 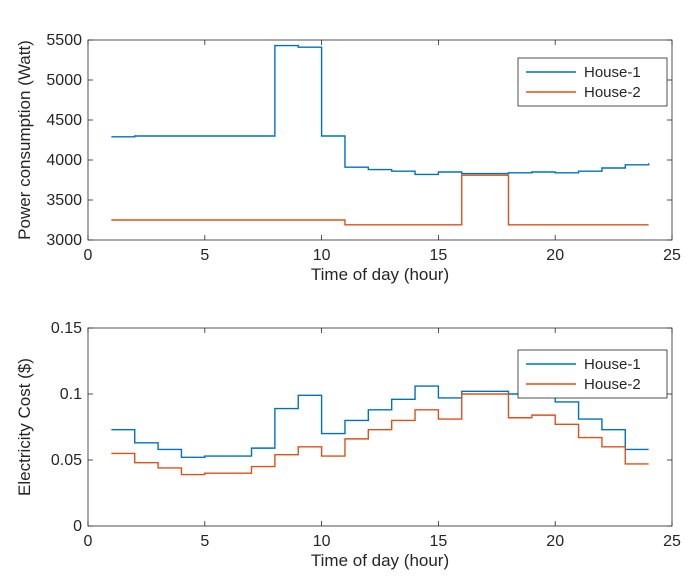 I want to click on y-tick-label: 0.15, so click(x=66, y=328).